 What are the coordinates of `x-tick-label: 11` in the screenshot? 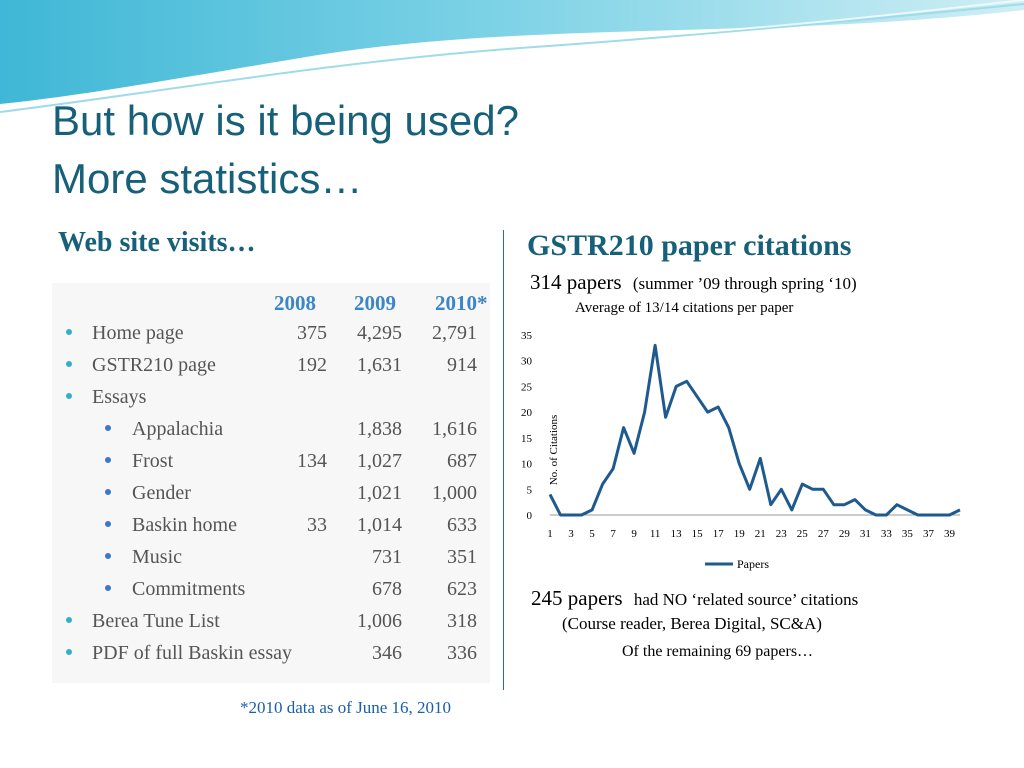 It's located at (655, 534).